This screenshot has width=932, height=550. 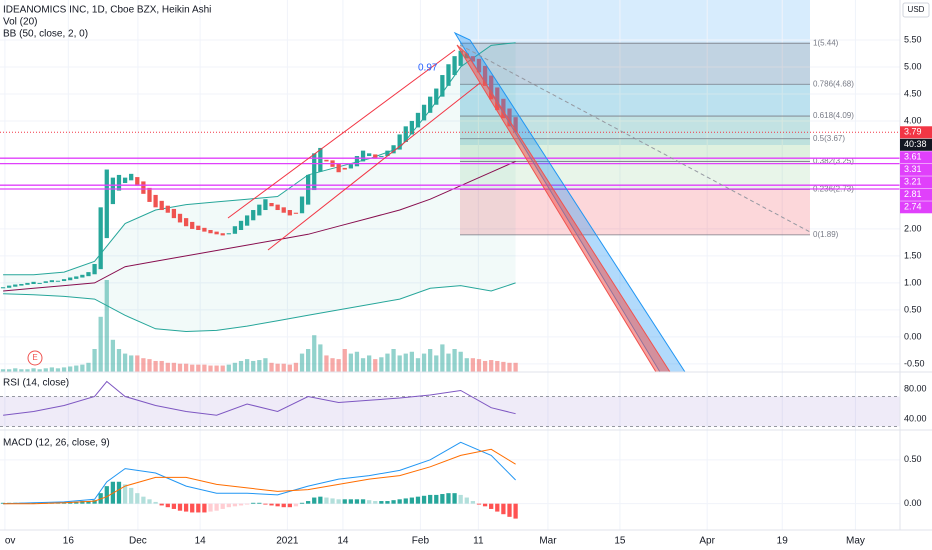 What do you see at coordinates (913, 282) in the screenshot?
I see `y-tick-label: 1.00` at bounding box center [913, 282].